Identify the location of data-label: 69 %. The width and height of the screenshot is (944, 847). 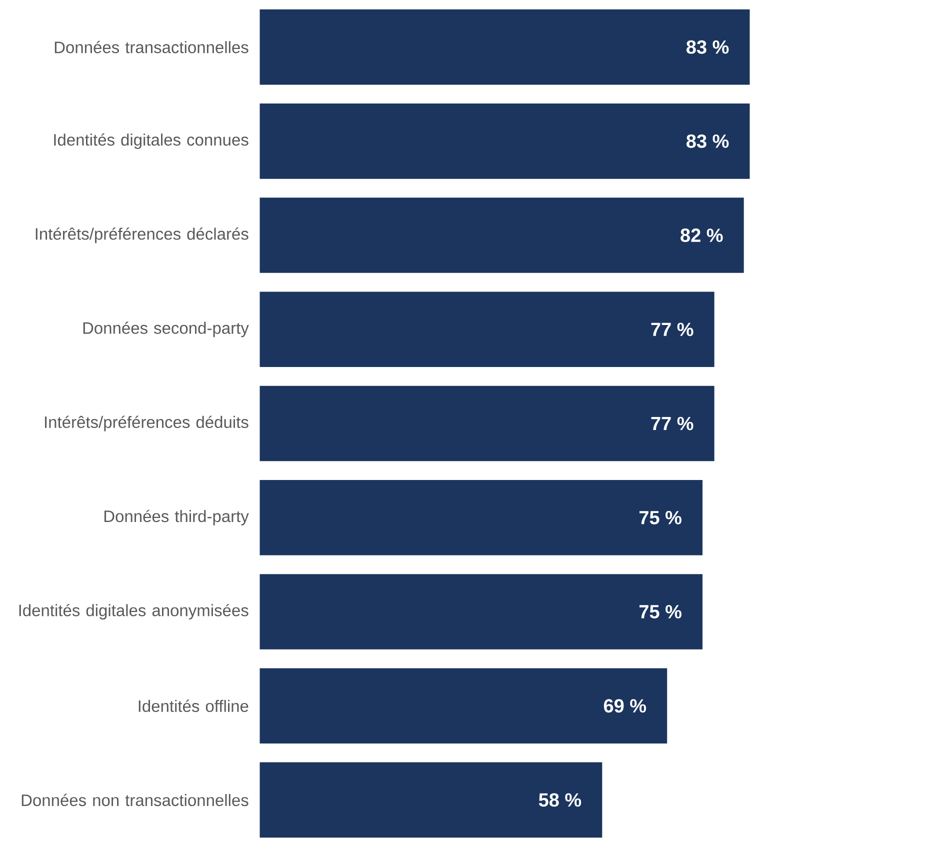
(625, 706).